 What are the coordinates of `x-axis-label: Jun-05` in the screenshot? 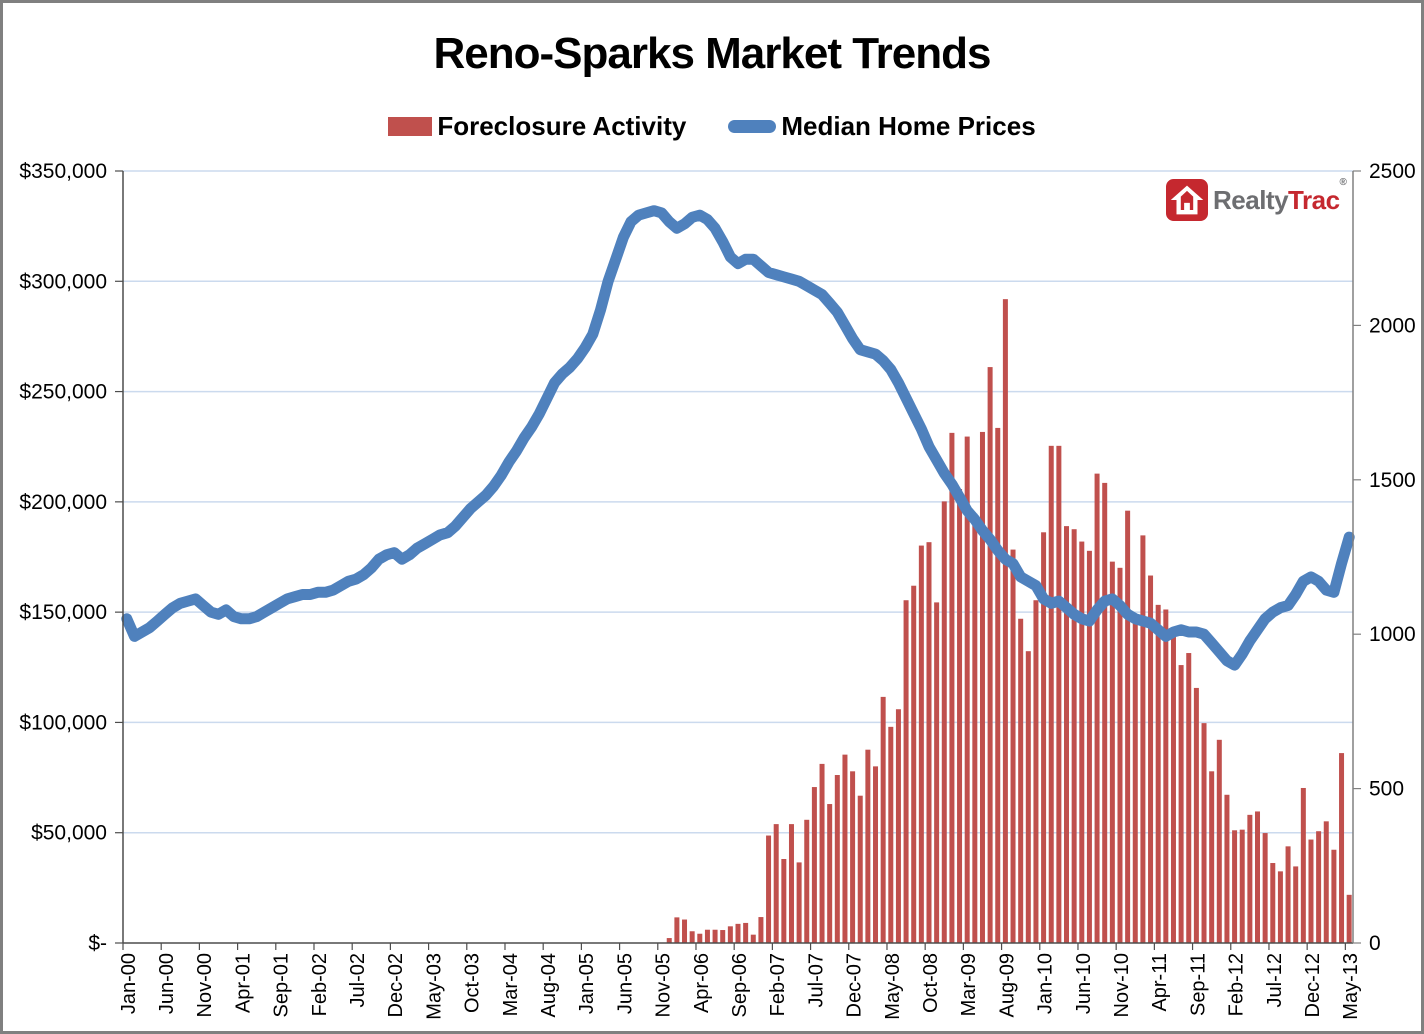 It's located at (625, 983).